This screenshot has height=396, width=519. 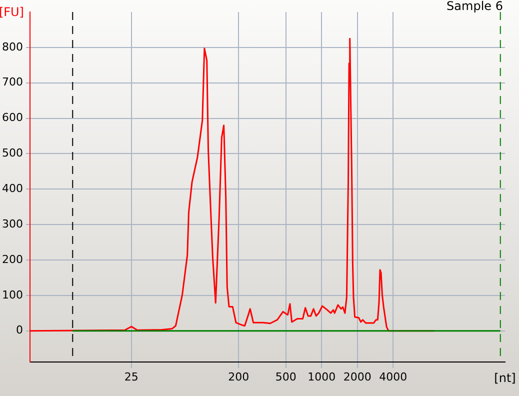 I want to click on y-tick-label: 0, so click(x=19, y=330).